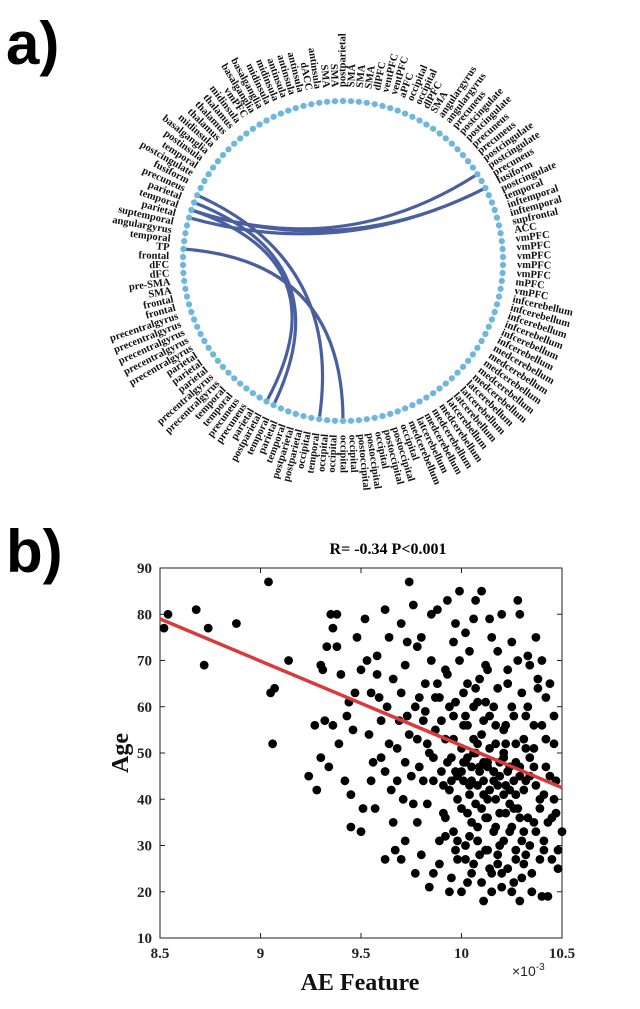 The height and width of the screenshot is (1009, 640). Describe the element at coordinates (34, 551) in the screenshot. I see `panel-b-label: b)` at that location.